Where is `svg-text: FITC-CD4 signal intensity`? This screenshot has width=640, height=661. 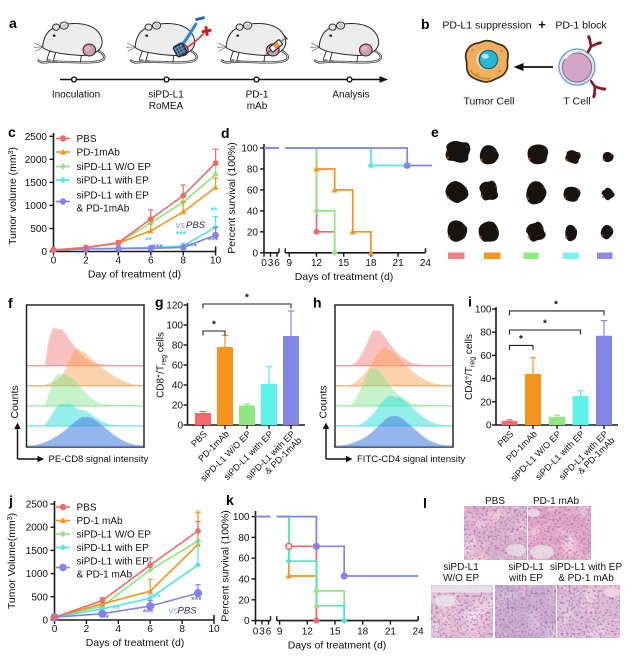 svg-text: FITC-CD4 signal intensity is located at coordinates (411, 459).